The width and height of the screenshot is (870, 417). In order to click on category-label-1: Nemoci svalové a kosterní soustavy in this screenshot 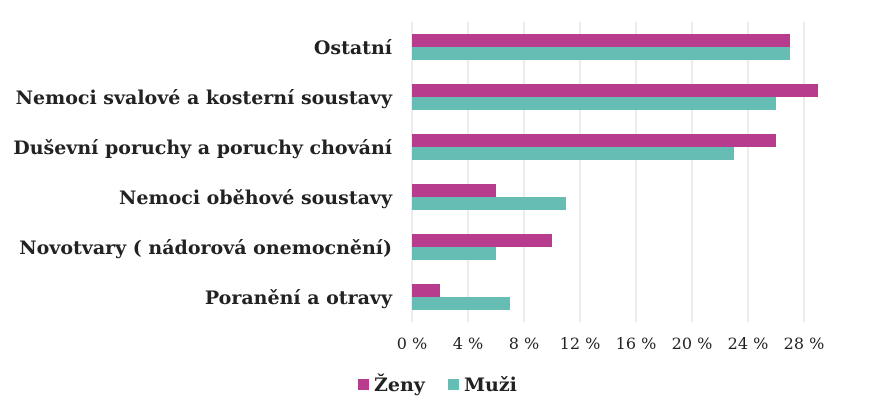, I will do `click(204, 98)`.